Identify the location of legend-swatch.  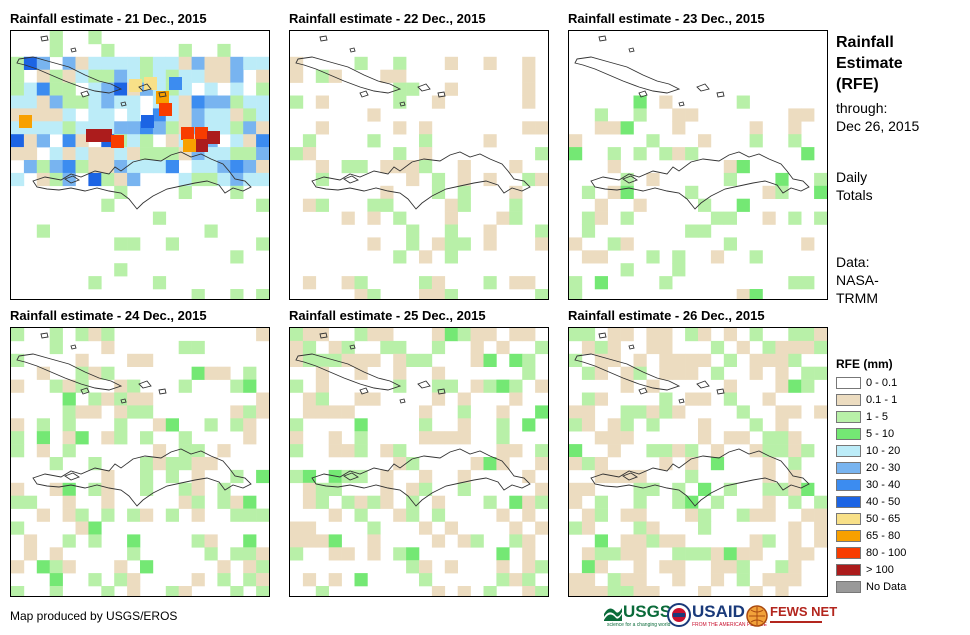
(848, 553).